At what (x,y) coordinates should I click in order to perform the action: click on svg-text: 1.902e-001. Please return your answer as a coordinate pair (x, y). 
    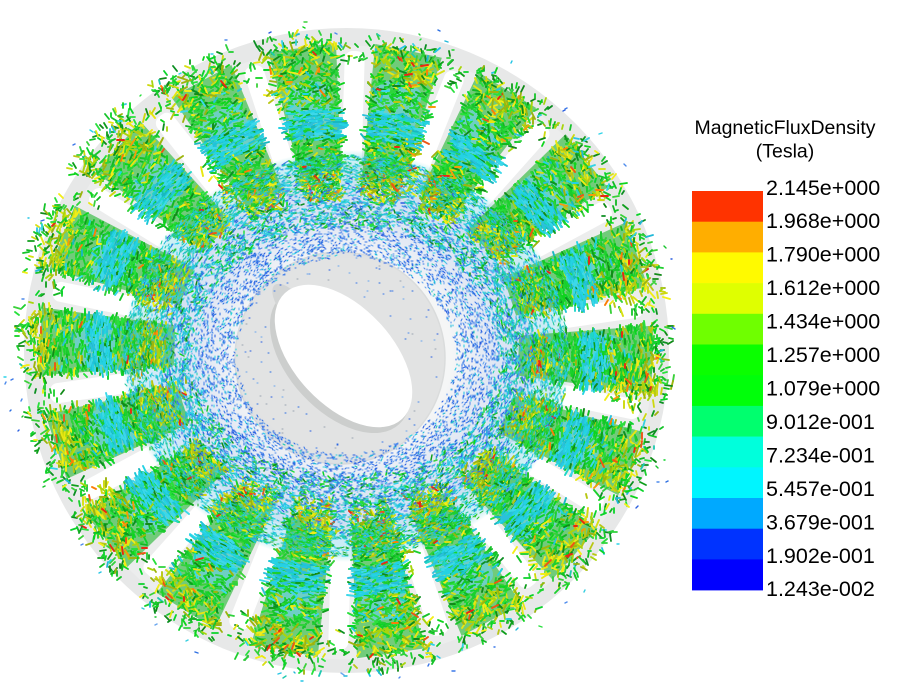
    Looking at the image, I should click on (820, 556).